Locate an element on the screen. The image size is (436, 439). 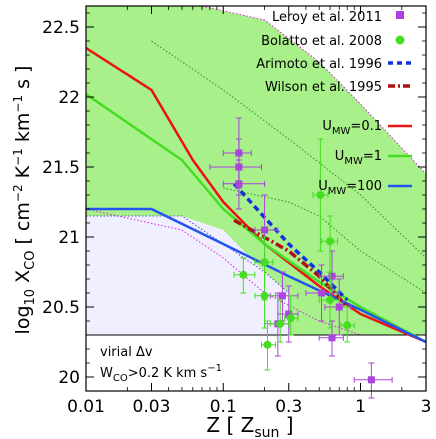
y-tick-label-3: 21.5 is located at coordinates (61, 168).